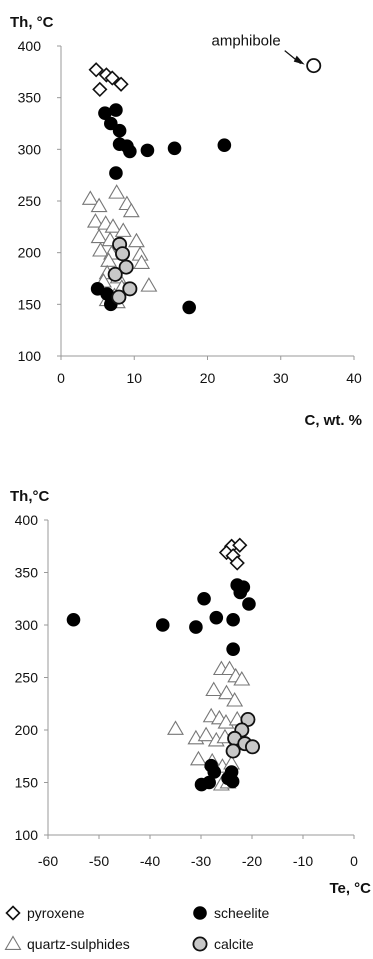 This screenshot has height=959, width=373. I want to click on x-tick-label: -60, so click(48, 861).